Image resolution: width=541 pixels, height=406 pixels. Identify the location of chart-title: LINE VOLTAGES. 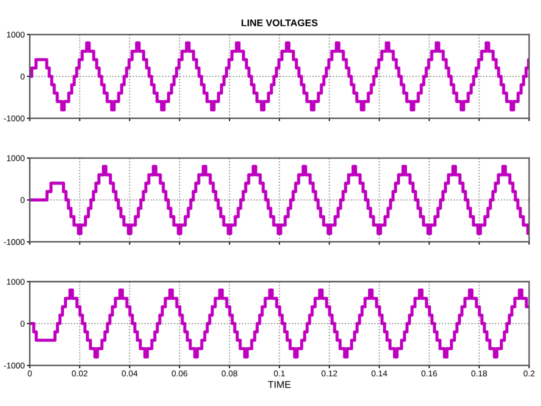
(280, 22).